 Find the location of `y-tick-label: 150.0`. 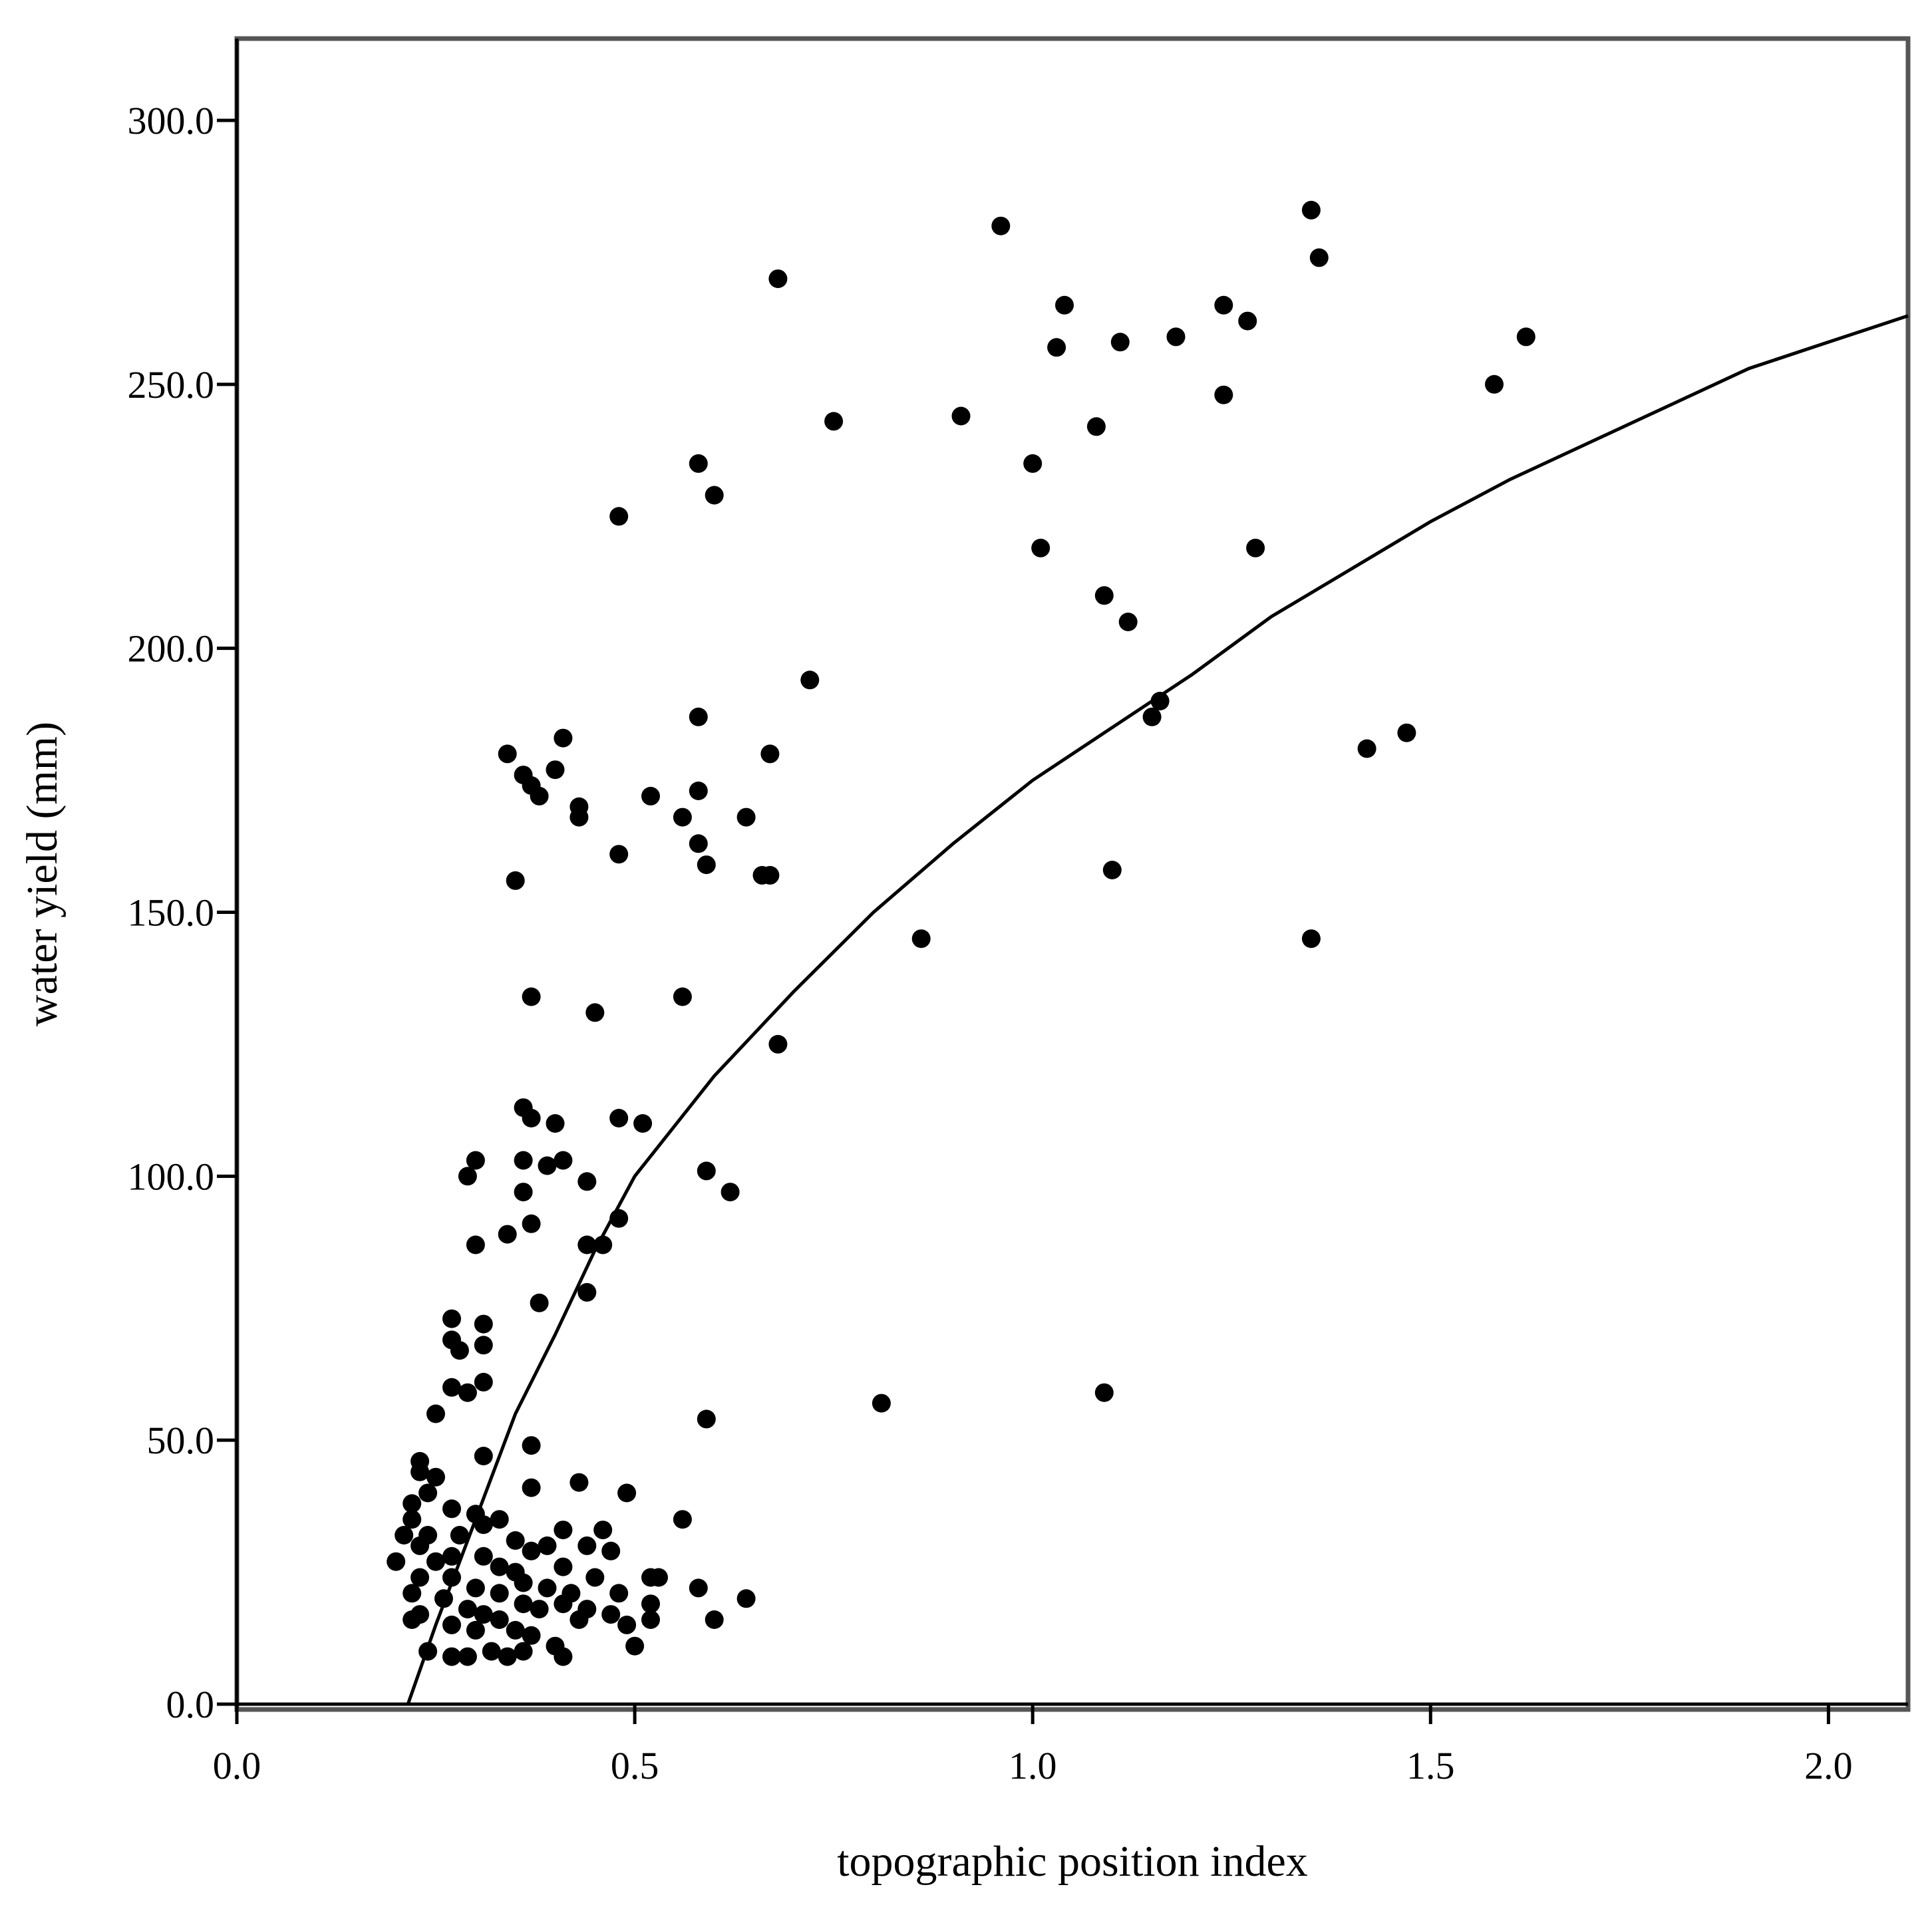

y-tick-label: 150.0 is located at coordinates (171, 913).